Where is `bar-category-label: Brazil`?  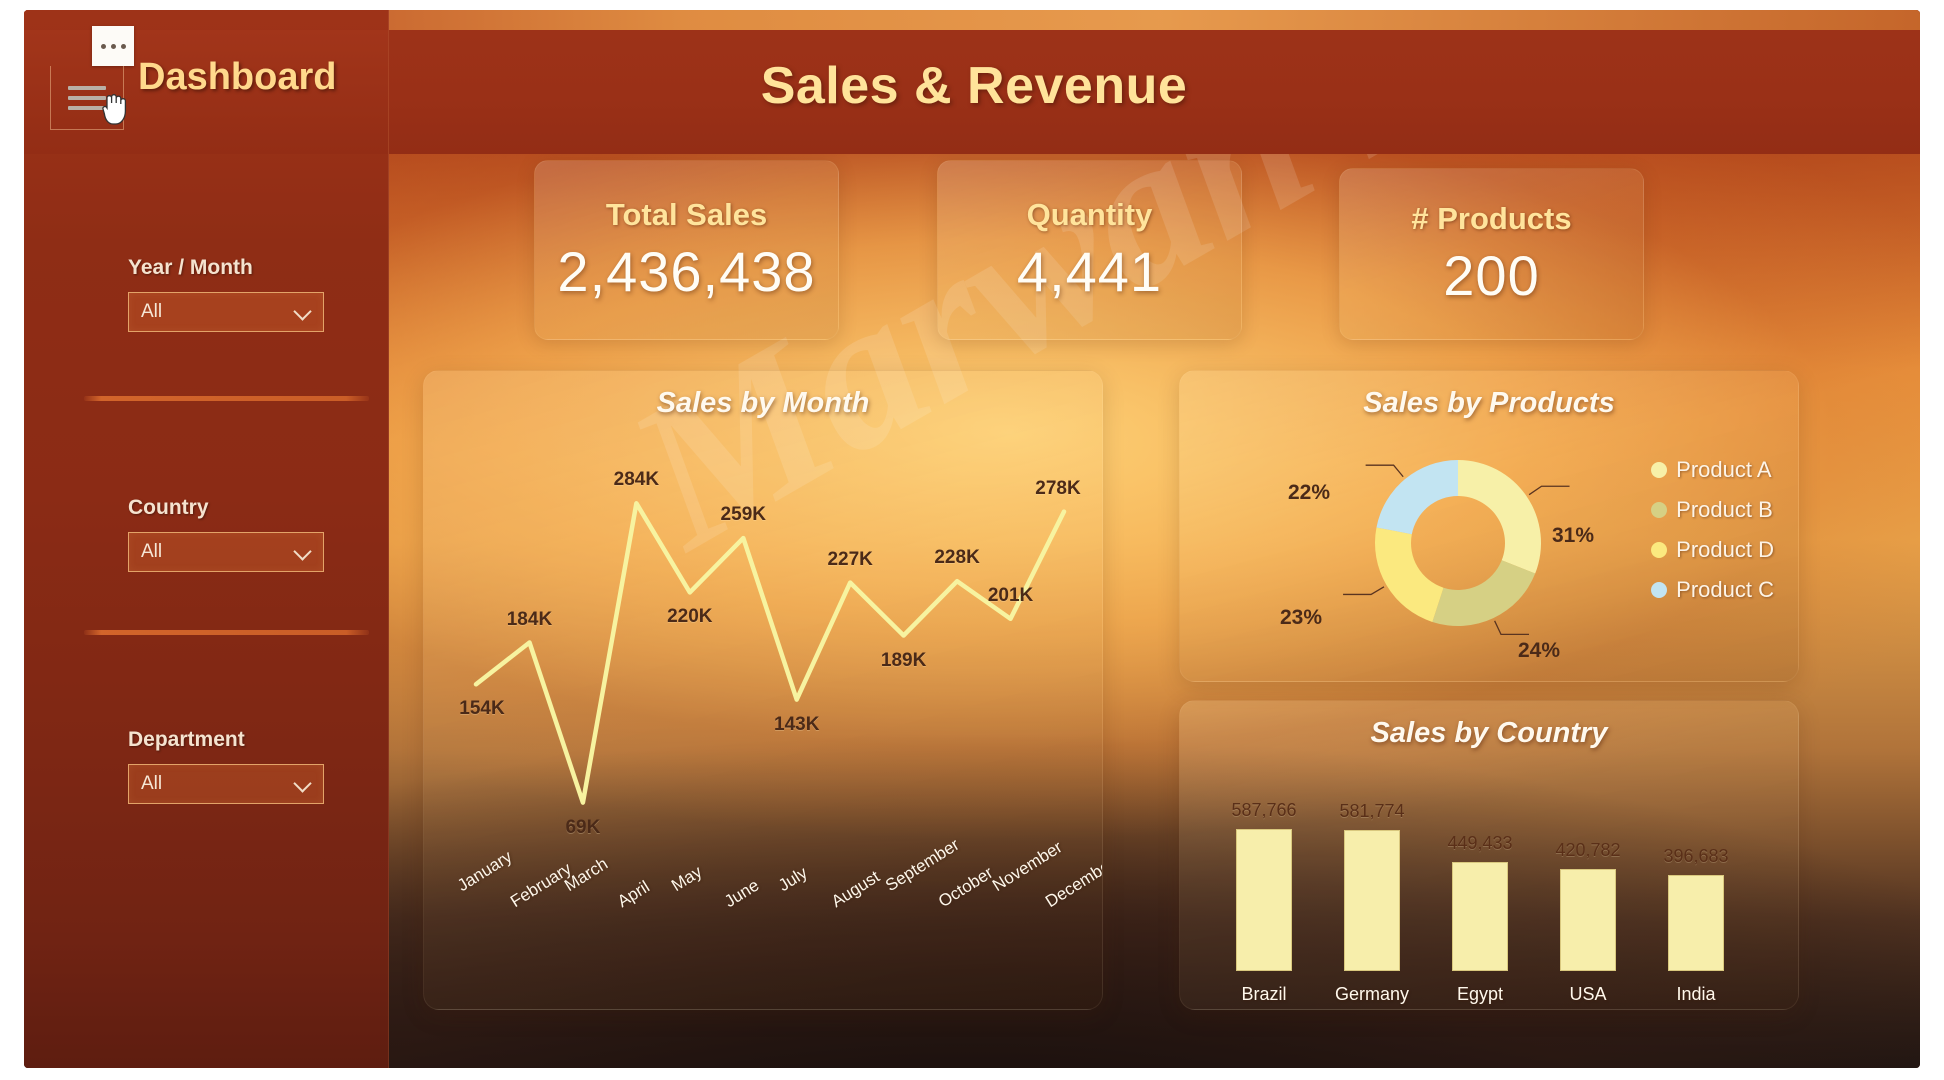 bar-category-label: Brazil is located at coordinates (1264, 994).